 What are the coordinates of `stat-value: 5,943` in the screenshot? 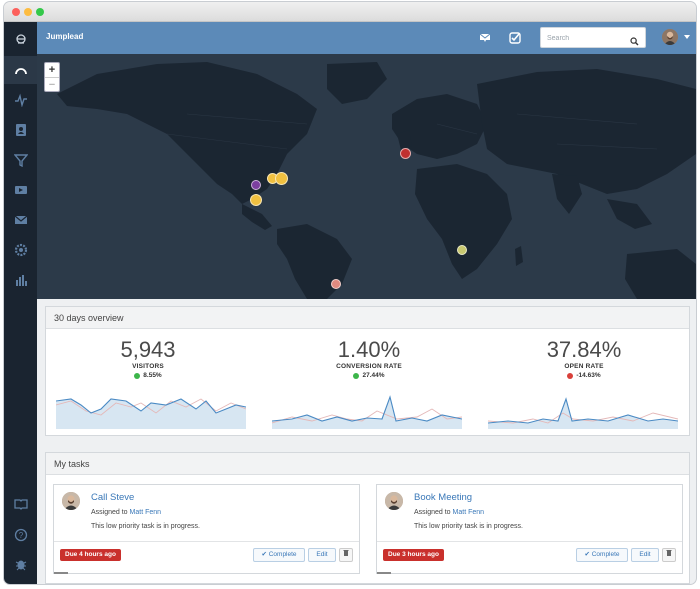 It's located at (148, 349).